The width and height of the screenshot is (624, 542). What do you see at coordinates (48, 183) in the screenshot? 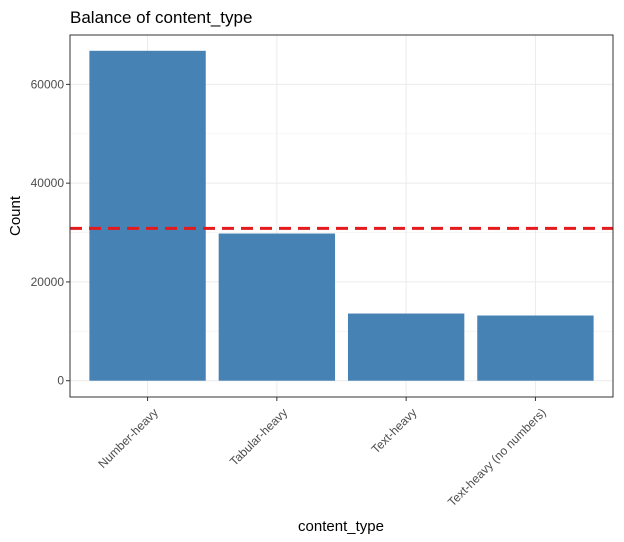
I see `y-tick-label: 40000` at bounding box center [48, 183].